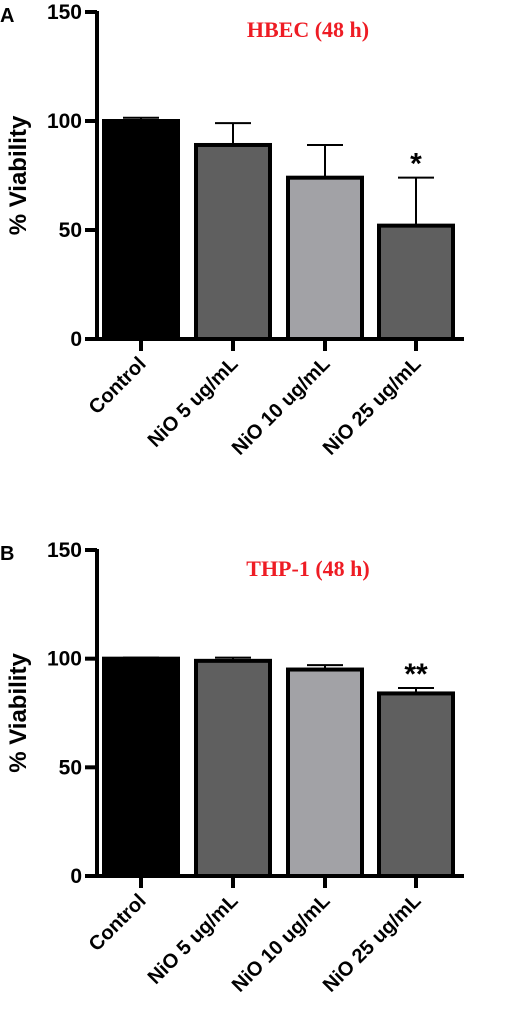 The height and width of the screenshot is (1022, 519). What do you see at coordinates (7, 16) in the screenshot?
I see `panel-letter: A` at bounding box center [7, 16].